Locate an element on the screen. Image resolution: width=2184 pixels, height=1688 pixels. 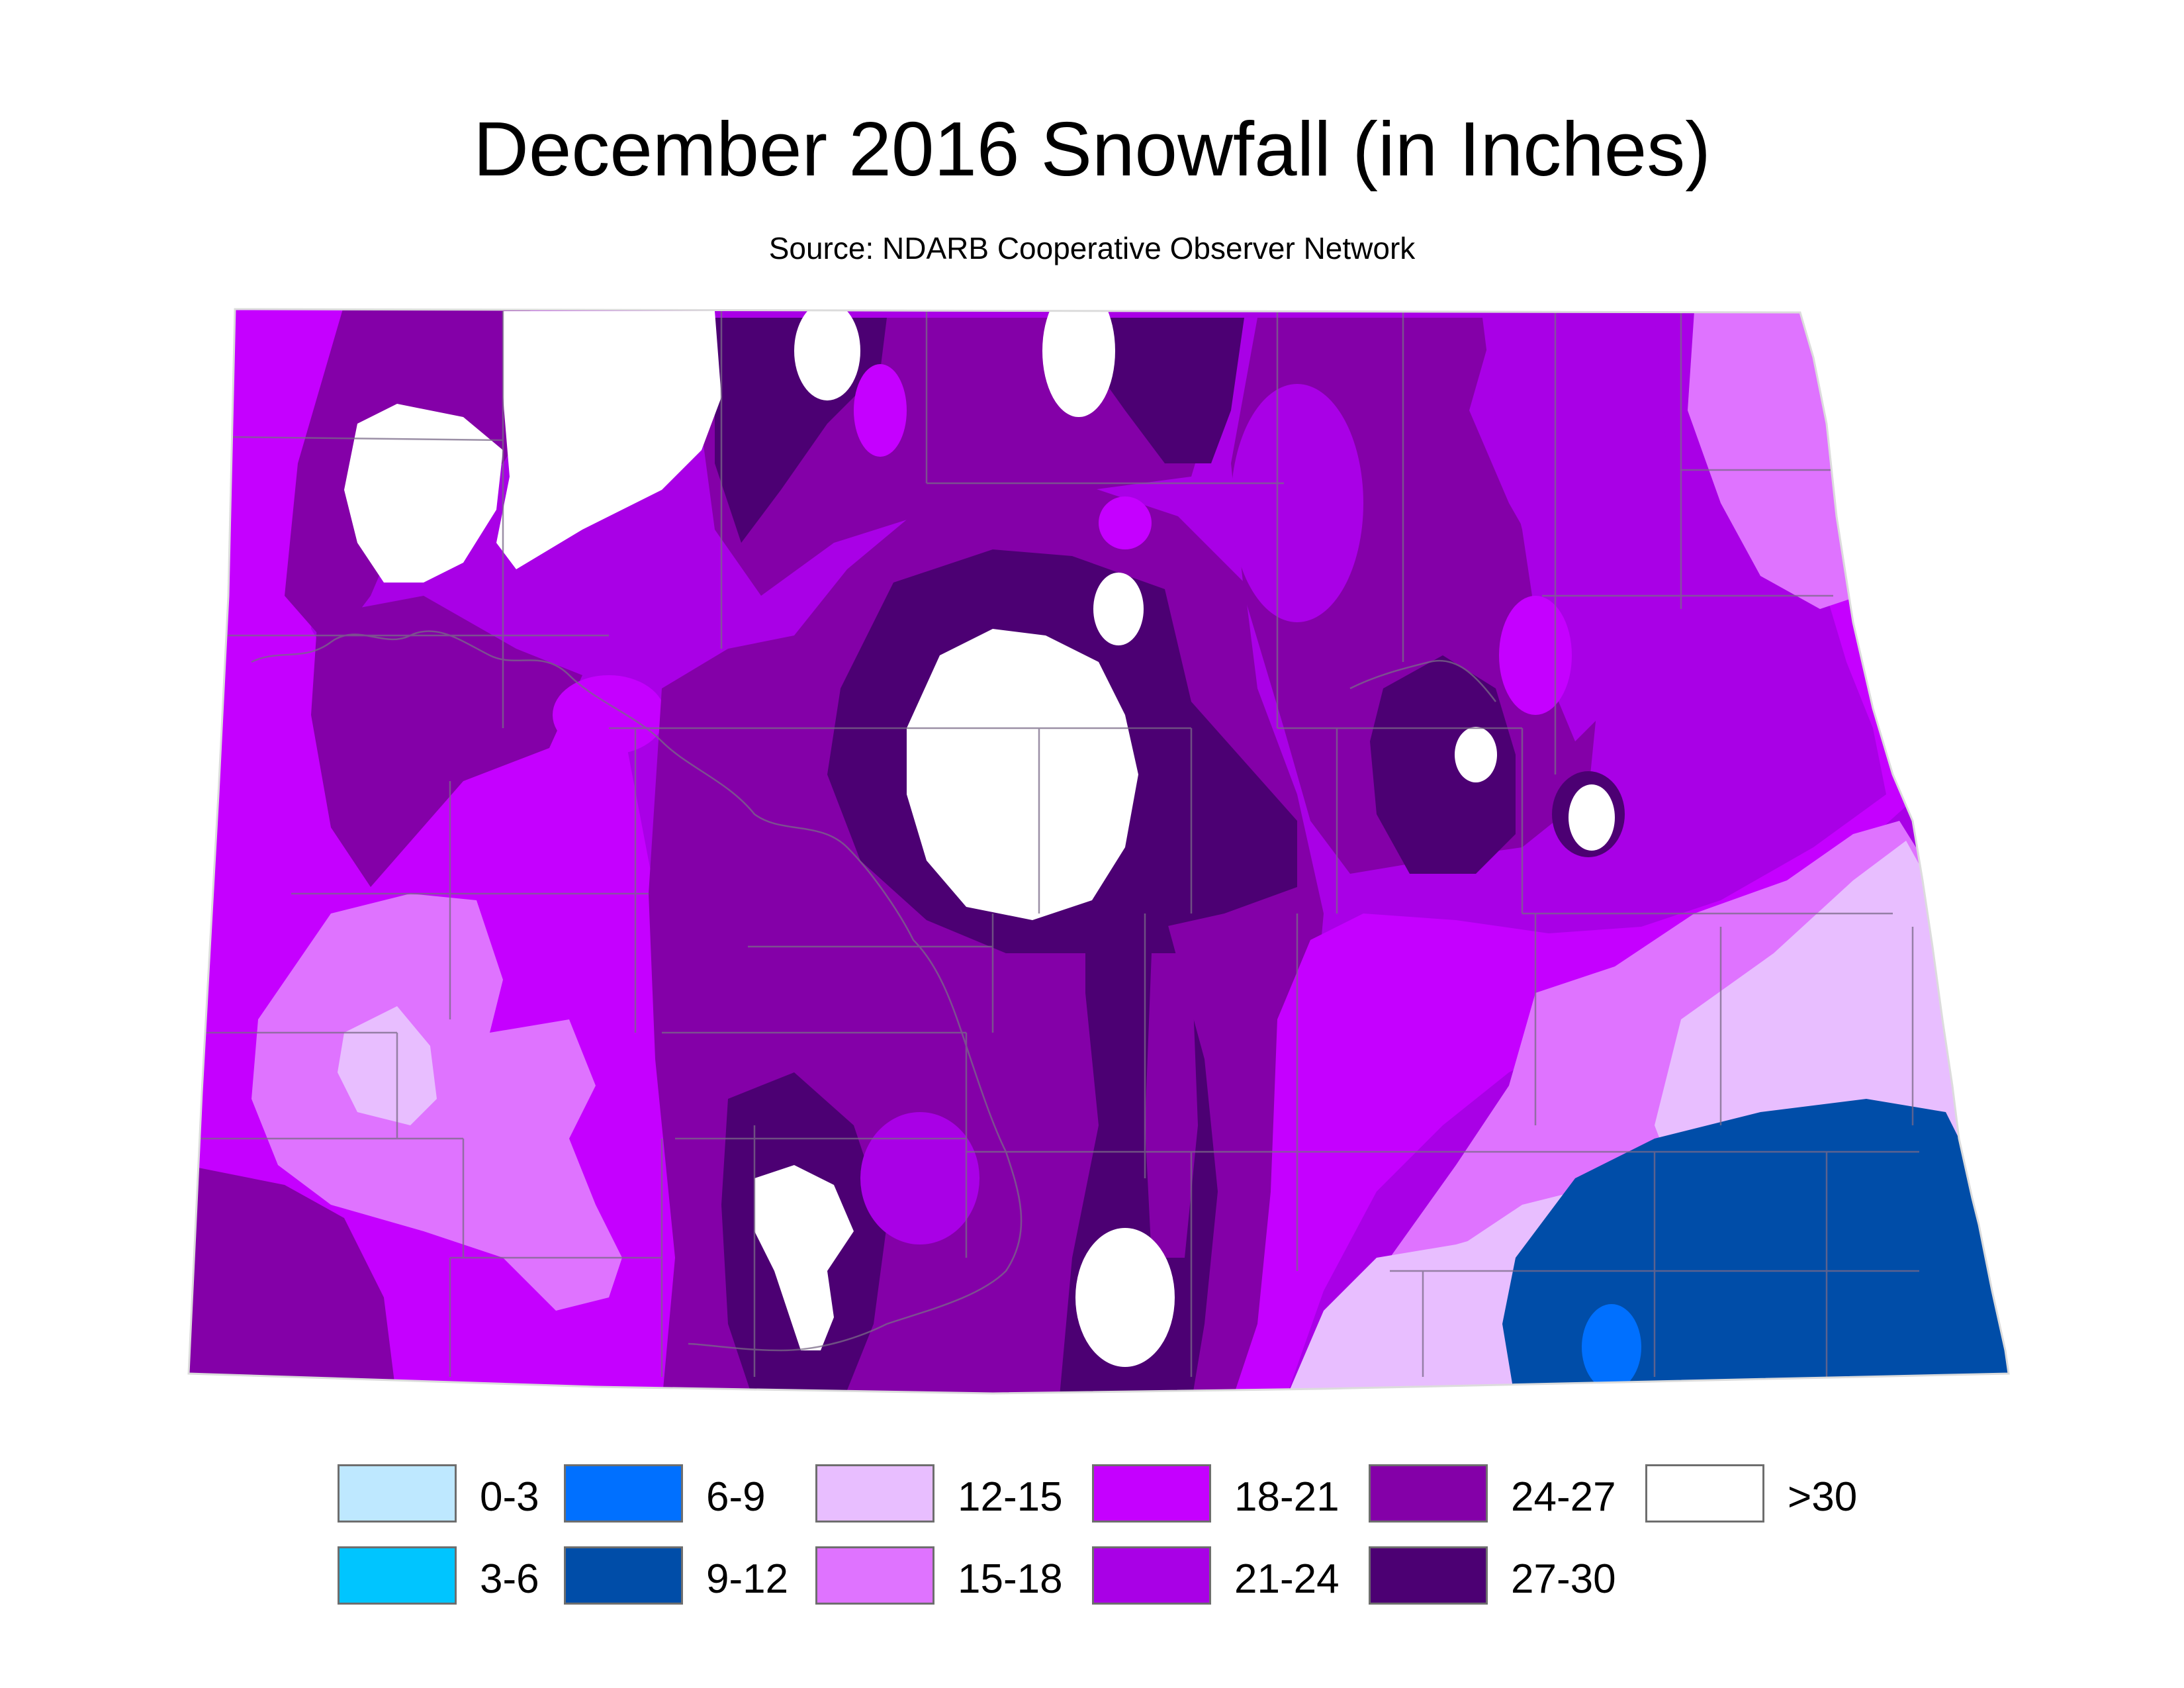
zone-s-gt30 is located at coordinates (1125, 1297).